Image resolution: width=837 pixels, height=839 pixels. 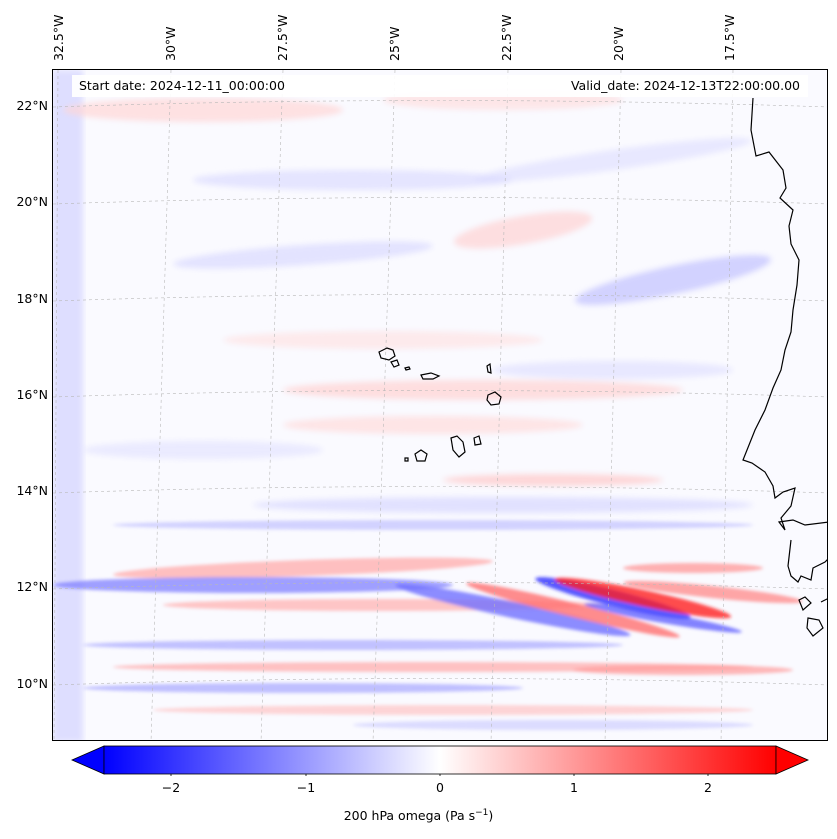 What do you see at coordinates (440, 787) in the screenshot?
I see `colorbar-tick-label: 0` at bounding box center [440, 787].